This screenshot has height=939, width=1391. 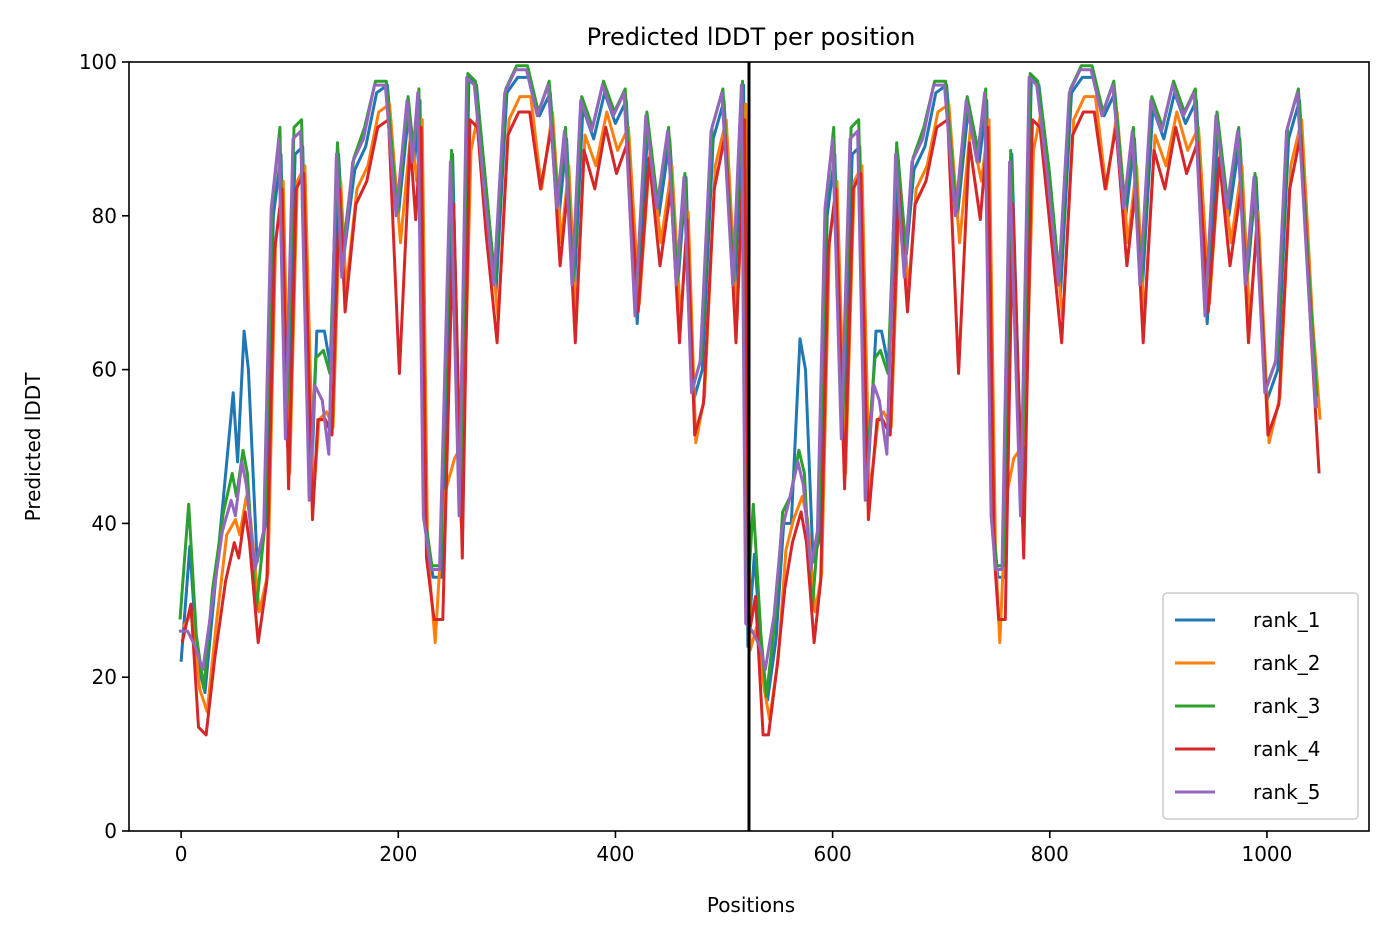 I want to click on legend-label-rank-2: rank_2, so click(x=1286, y=663).